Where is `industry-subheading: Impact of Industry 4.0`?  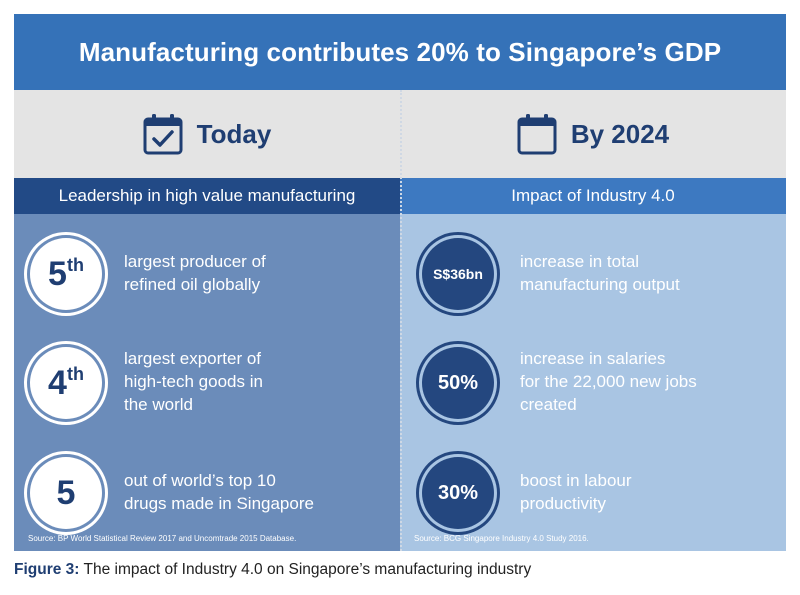
industry-subheading: Impact of Industry 4.0 is located at coordinates (593, 196).